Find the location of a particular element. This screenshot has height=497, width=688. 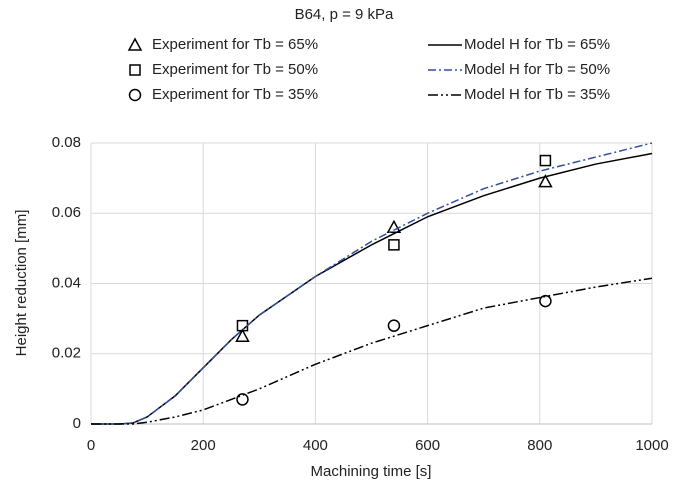

x-tick-label: 600 is located at coordinates (427, 445).